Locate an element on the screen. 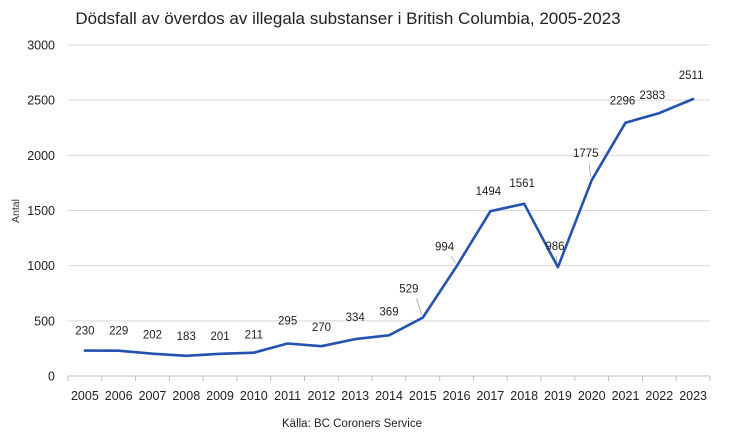 Image resolution: width=750 pixels, height=441 pixels. x-tick-label: 2010 is located at coordinates (254, 396).